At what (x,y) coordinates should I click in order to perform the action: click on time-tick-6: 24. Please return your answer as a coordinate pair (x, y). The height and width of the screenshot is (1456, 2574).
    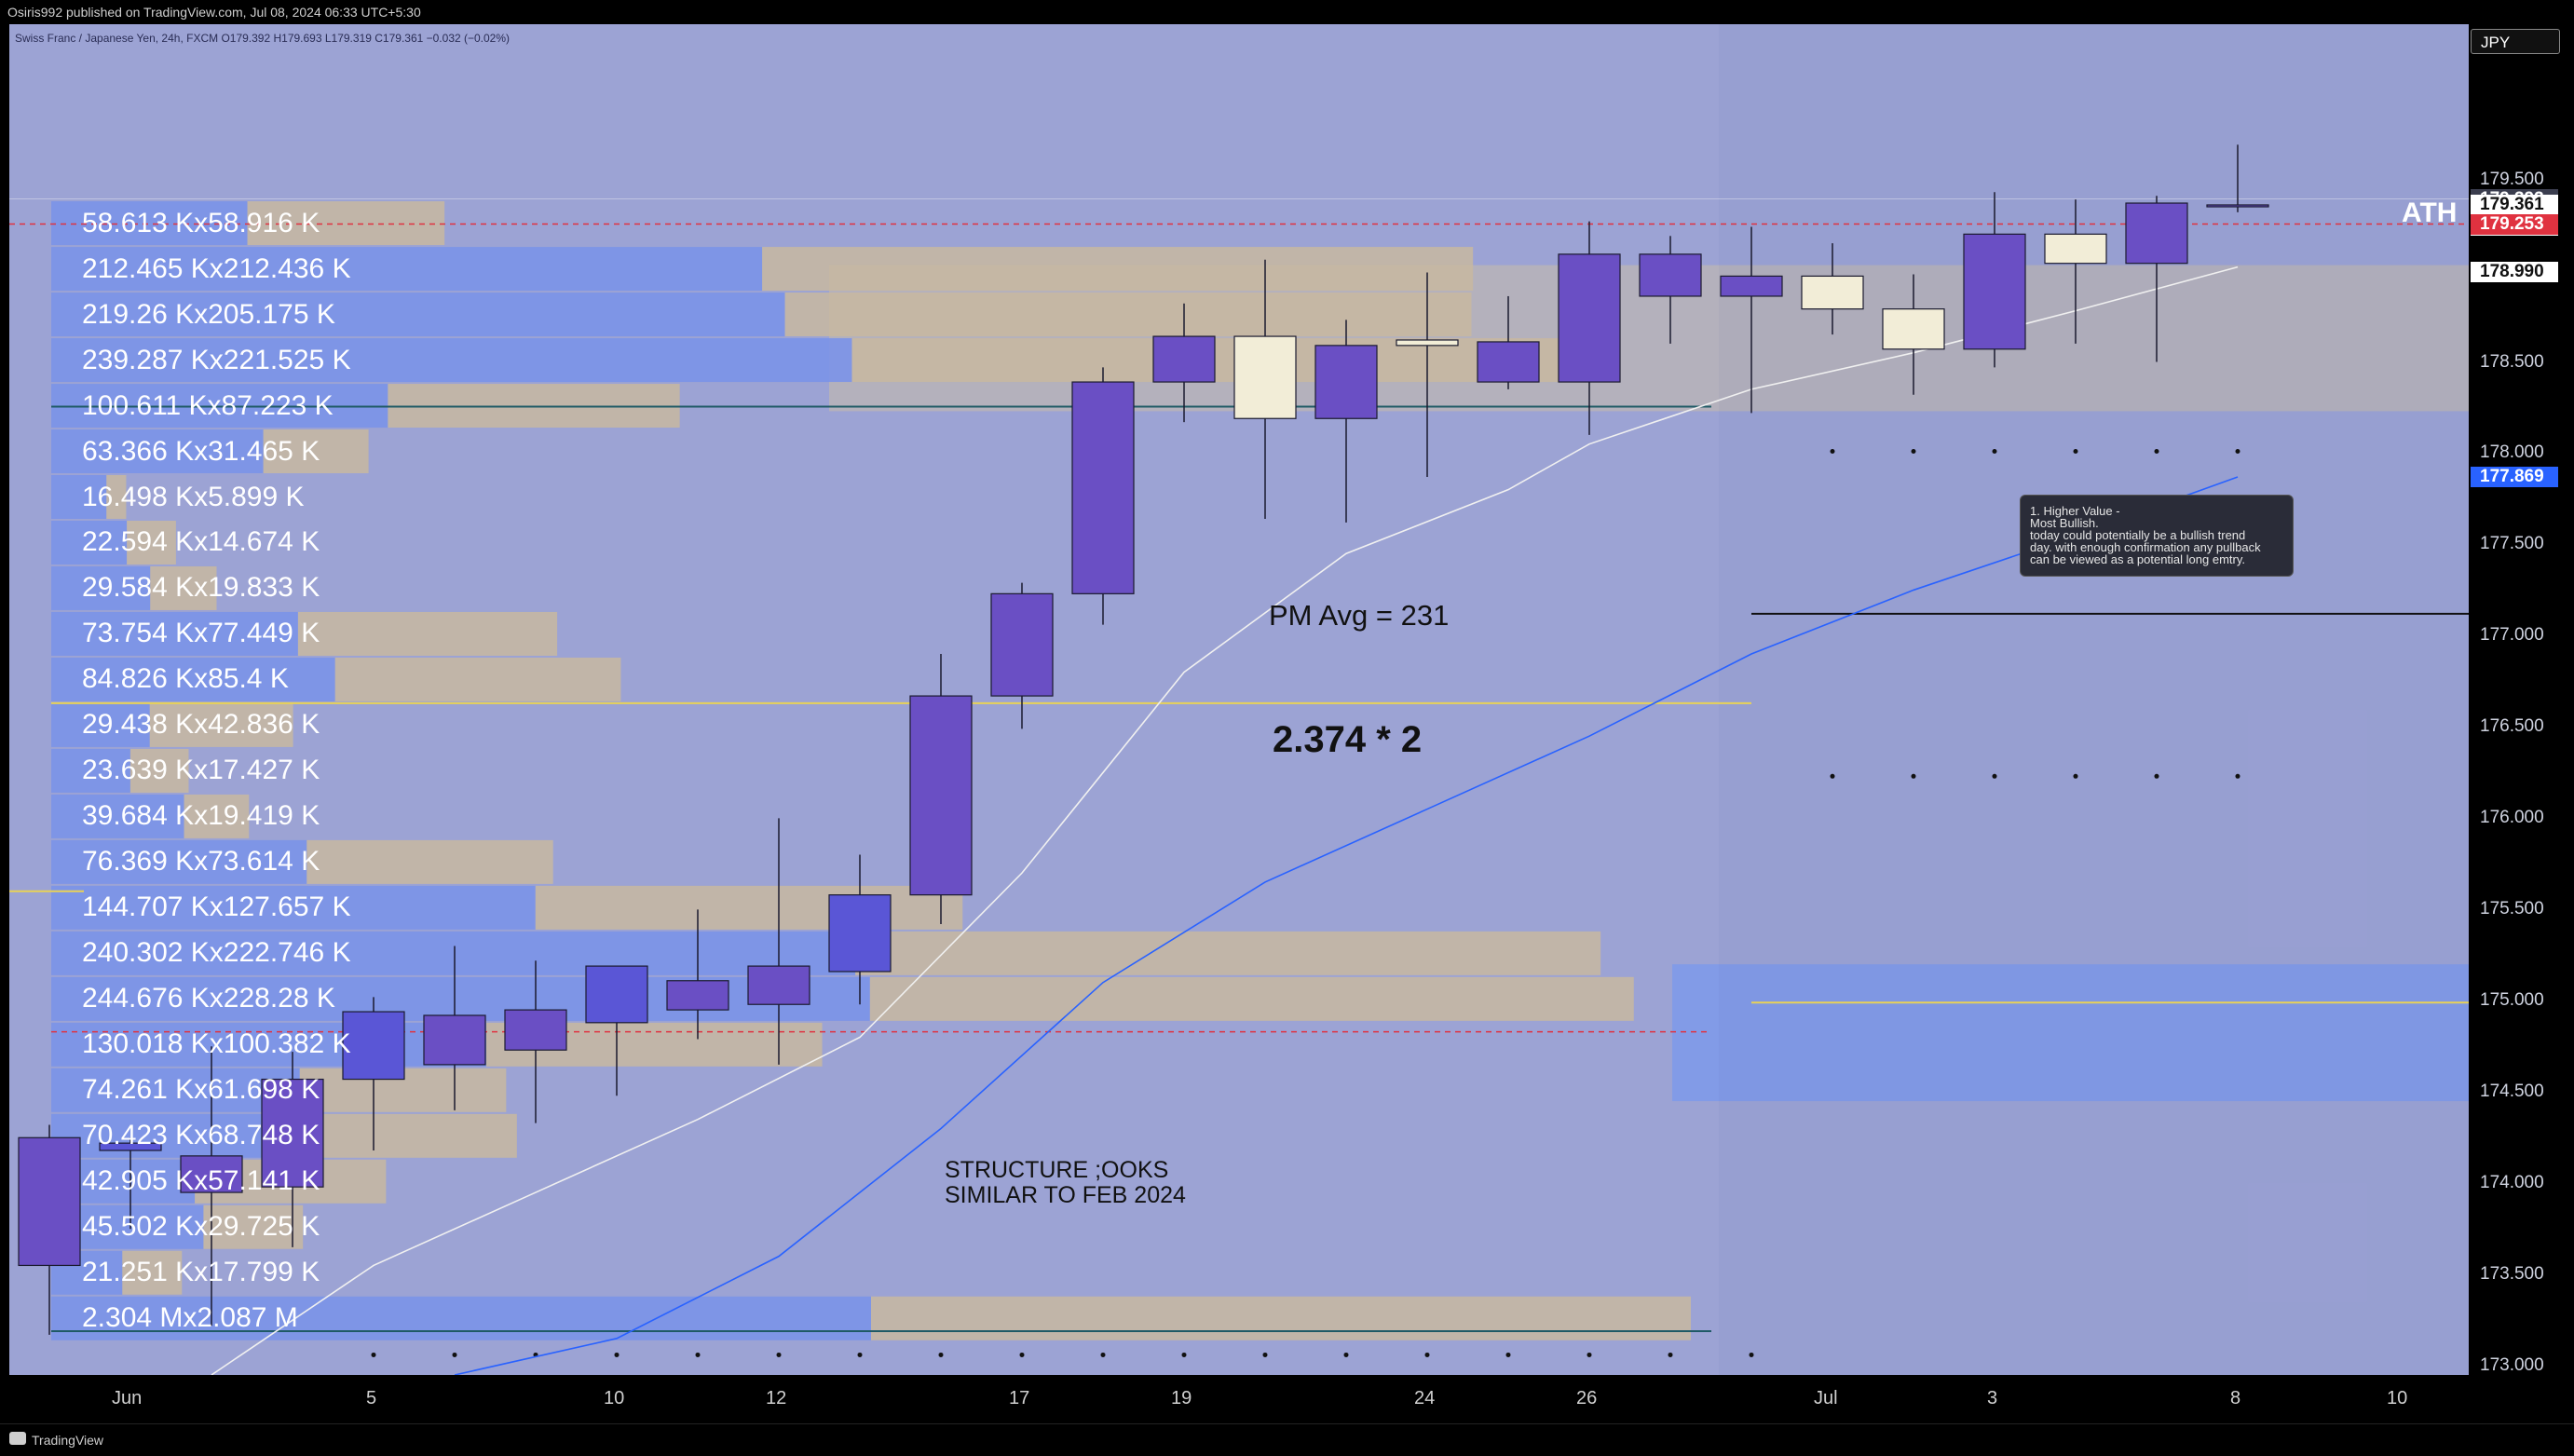
    Looking at the image, I should click on (1425, 1398).